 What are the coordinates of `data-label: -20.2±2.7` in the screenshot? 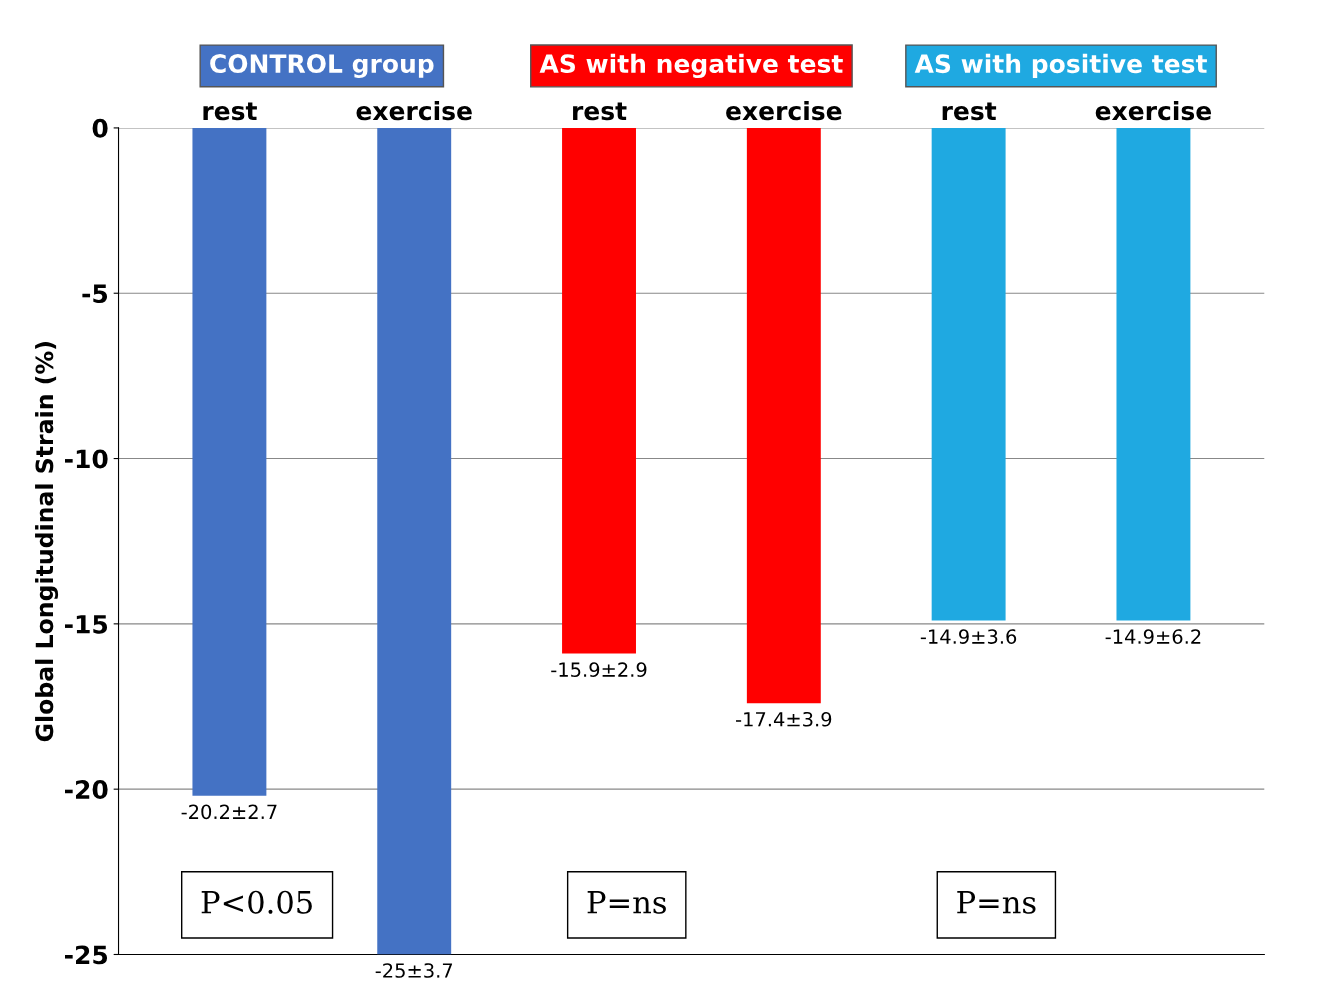 It's located at (229, 812).